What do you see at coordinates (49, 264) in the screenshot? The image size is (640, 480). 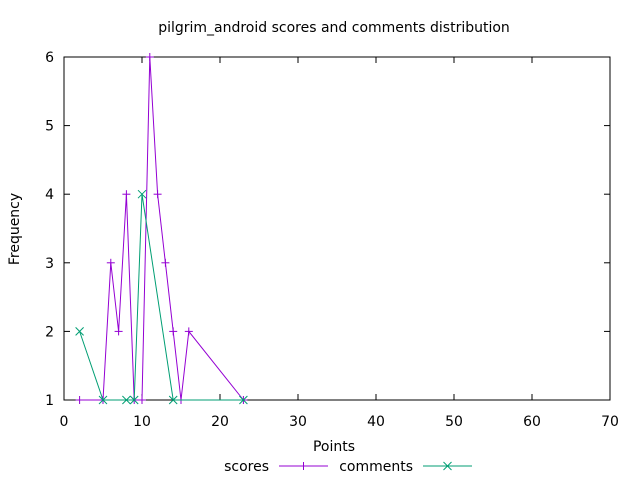 I see `y-tick-label: 3` at bounding box center [49, 264].